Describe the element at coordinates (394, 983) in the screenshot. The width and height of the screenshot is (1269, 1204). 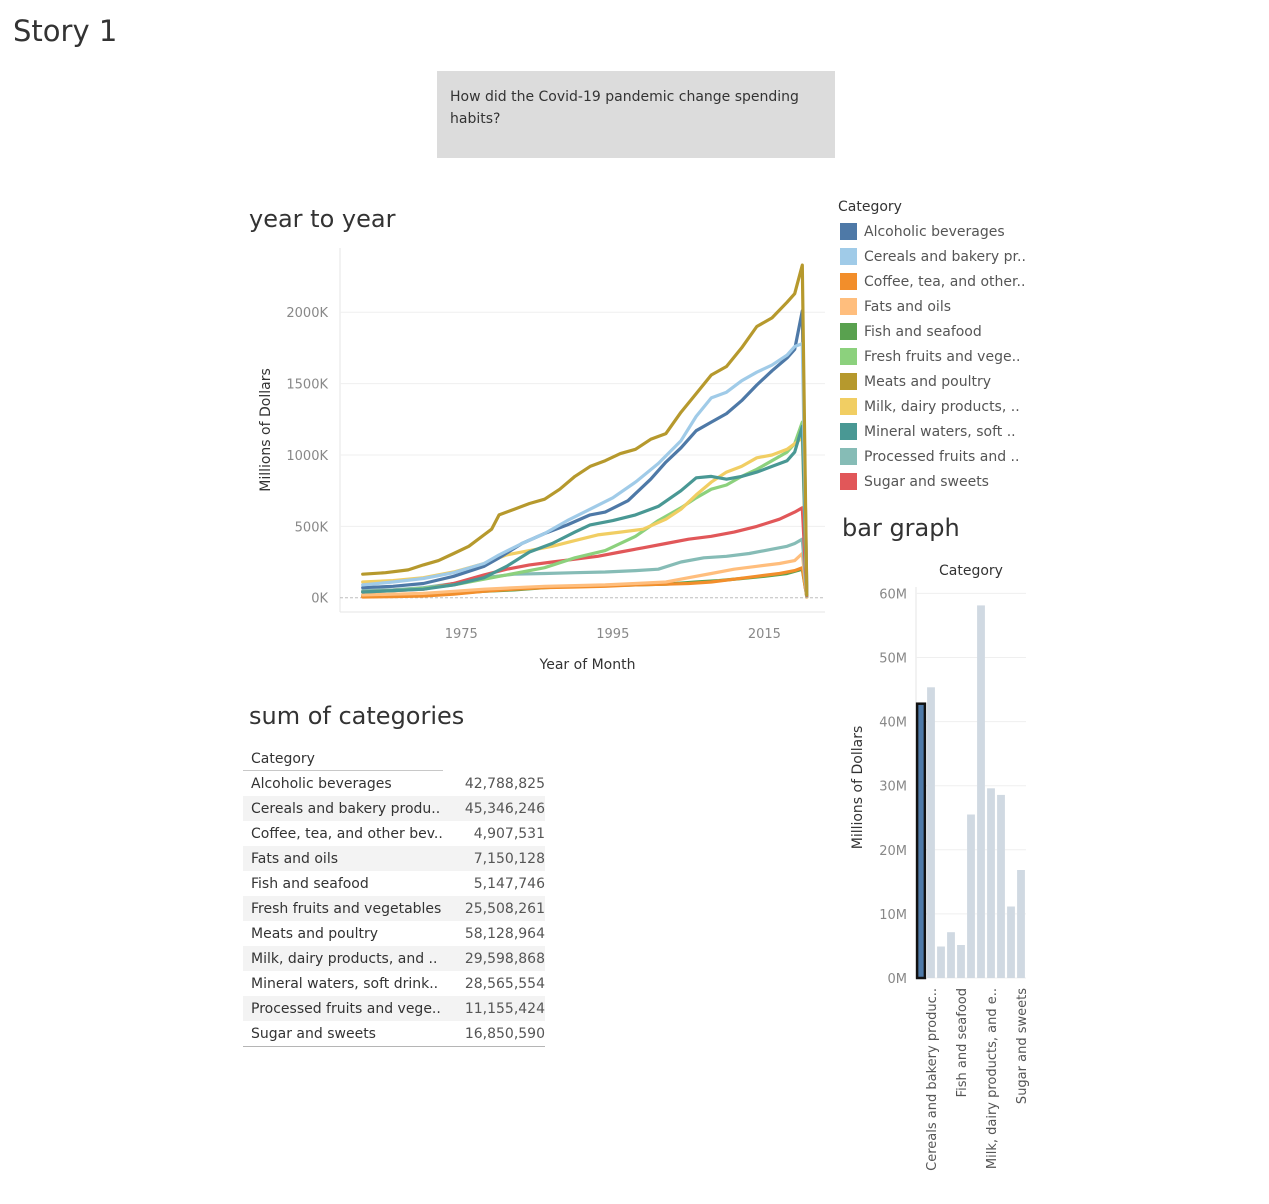
I see `table-row: Mineral waters, soft drink.. 28,565,554` at that location.